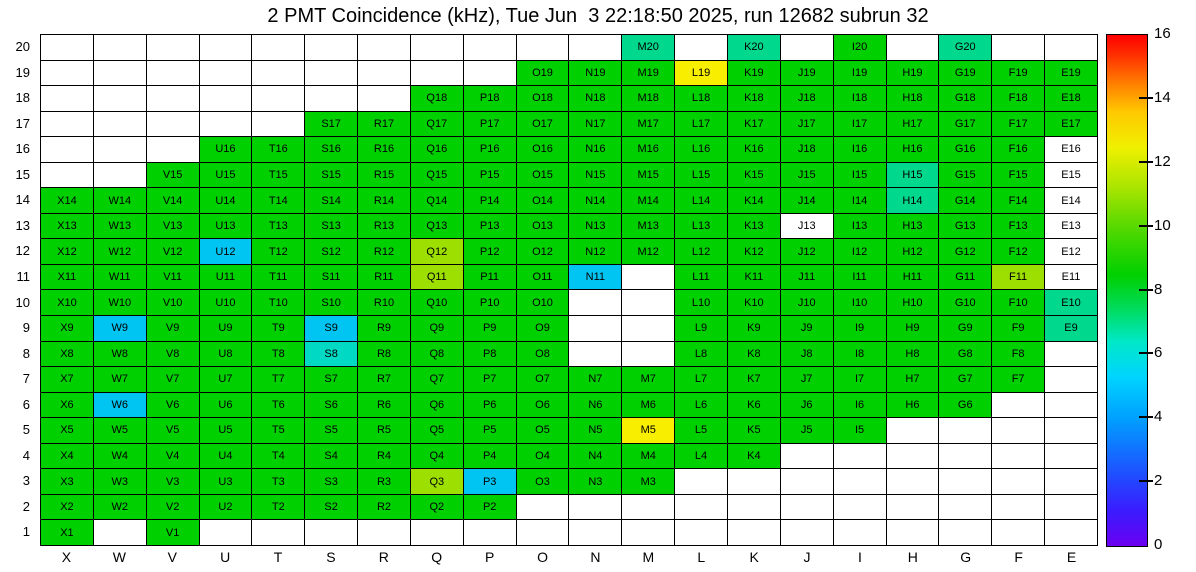 The image size is (1196, 572). I want to click on x-axis-label: U, so click(225, 557).